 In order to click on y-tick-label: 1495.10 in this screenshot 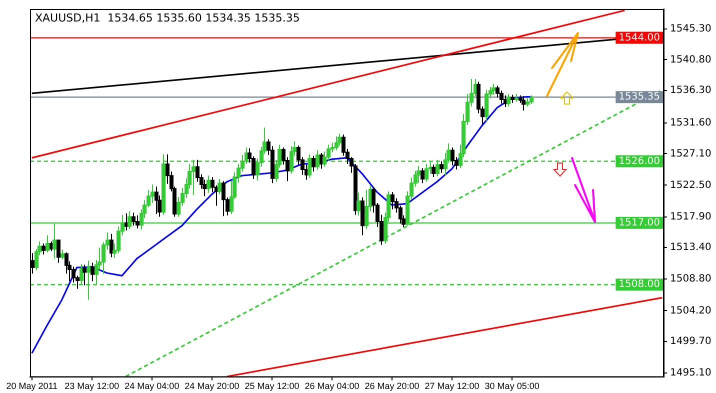, I will do `click(691, 373)`.